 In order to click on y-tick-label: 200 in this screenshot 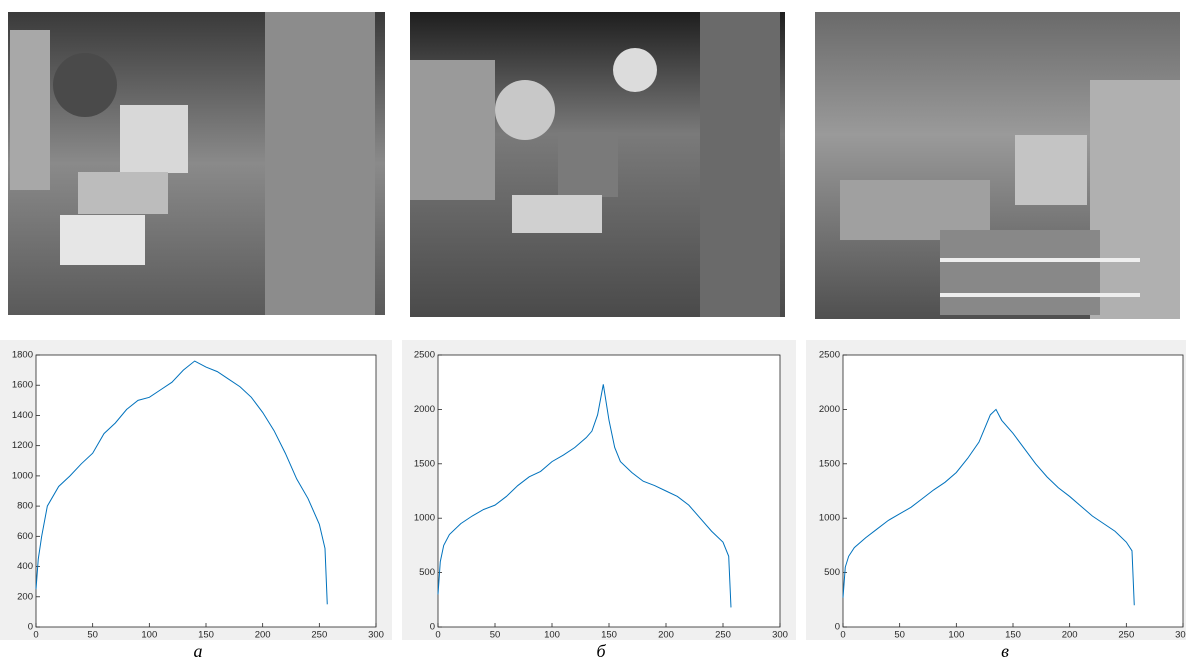, I will do `click(25, 596)`.